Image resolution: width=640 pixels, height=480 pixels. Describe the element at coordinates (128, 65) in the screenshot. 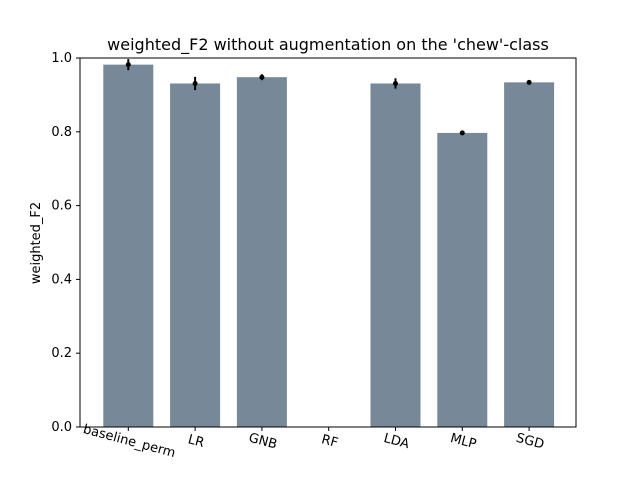

I see `mean-marker-baseline_perm` at that location.